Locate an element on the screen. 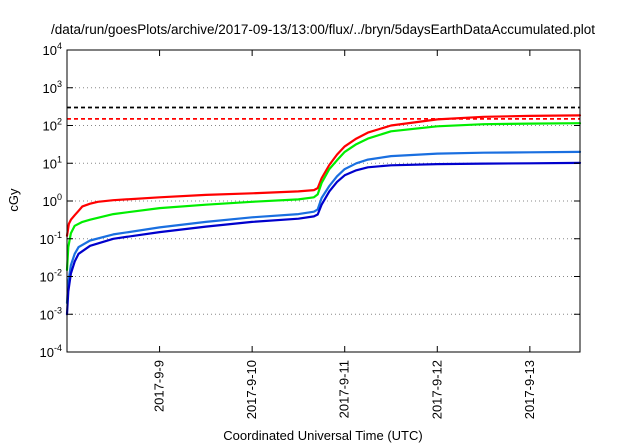 The image size is (640, 448). y-tick-label: 10³ is located at coordinates (52, 87).